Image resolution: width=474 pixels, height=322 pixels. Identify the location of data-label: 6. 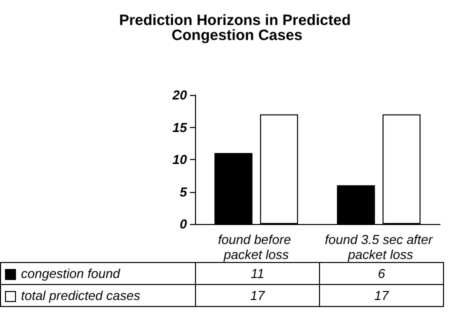
(382, 273).